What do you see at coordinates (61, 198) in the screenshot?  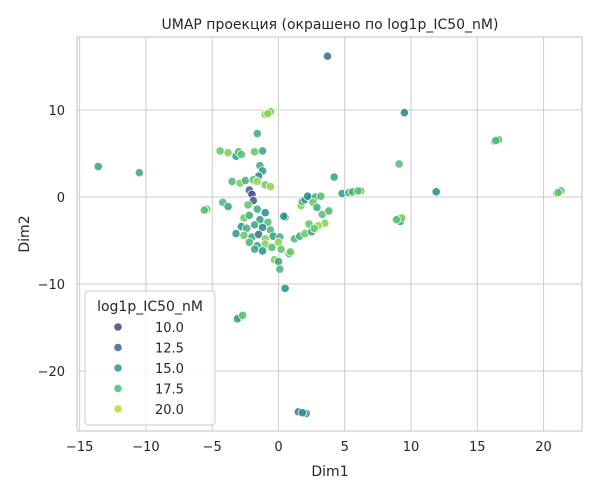 I see `y-tick-label: 0` at bounding box center [61, 198].